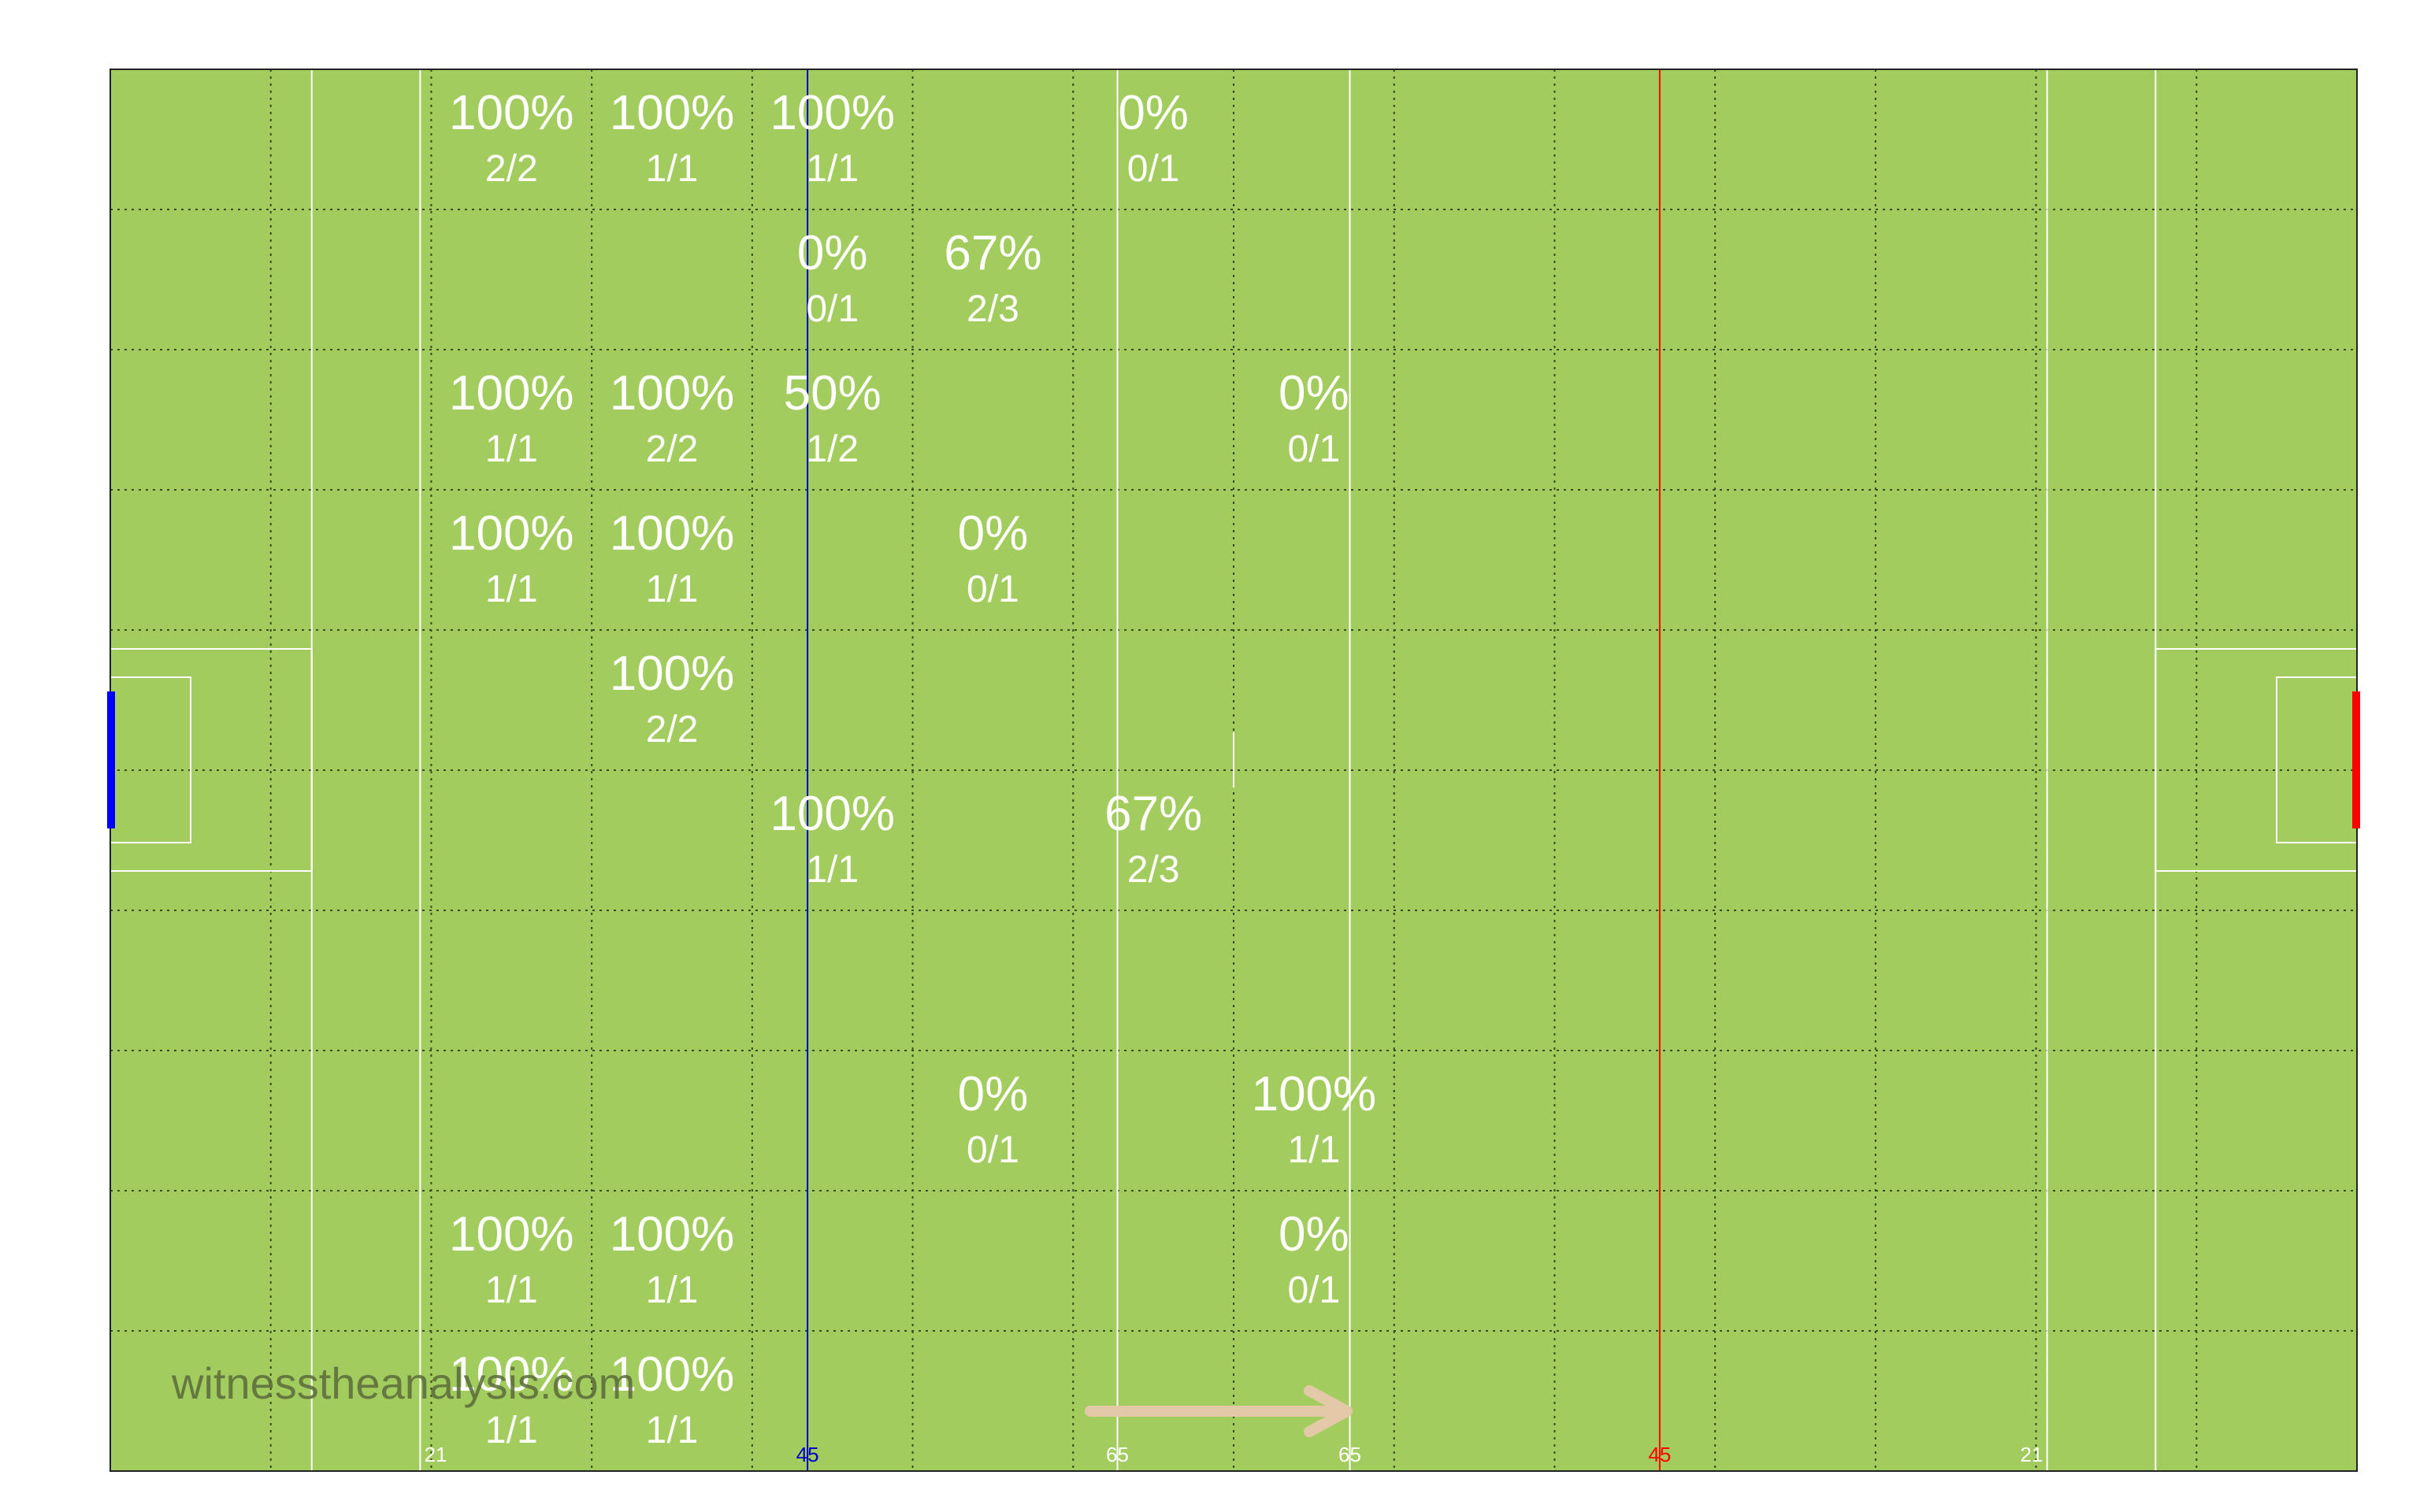 This screenshot has height=1512, width=2420. Describe the element at coordinates (1328, 1411) in the screenshot. I see `arrow-head` at that location.